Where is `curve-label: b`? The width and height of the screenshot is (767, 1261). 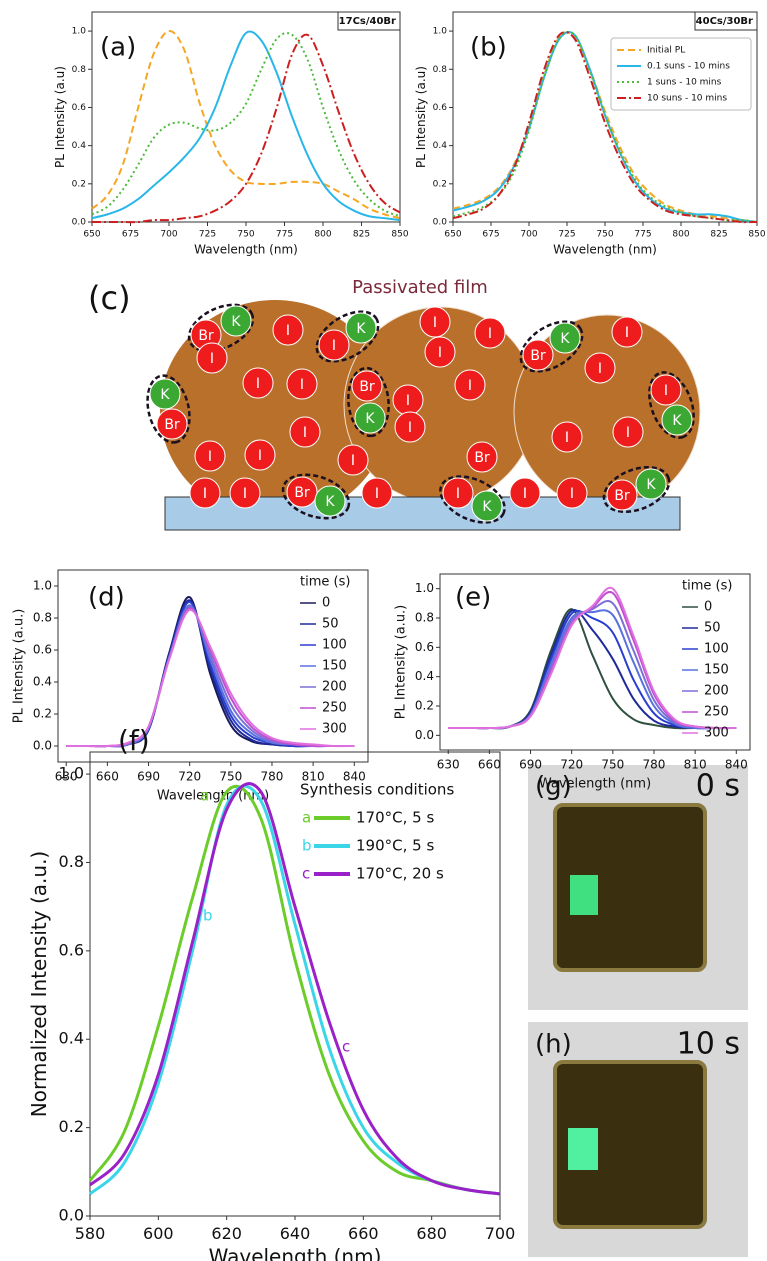 curve-label: b is located at coordinates (208, 916).